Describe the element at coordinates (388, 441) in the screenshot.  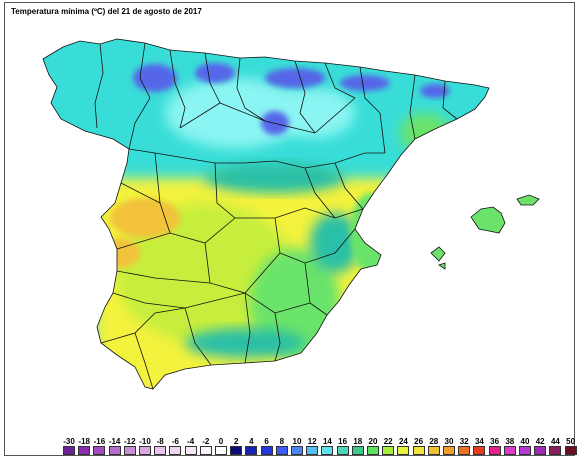
I see `legend-label: 22` at that location.